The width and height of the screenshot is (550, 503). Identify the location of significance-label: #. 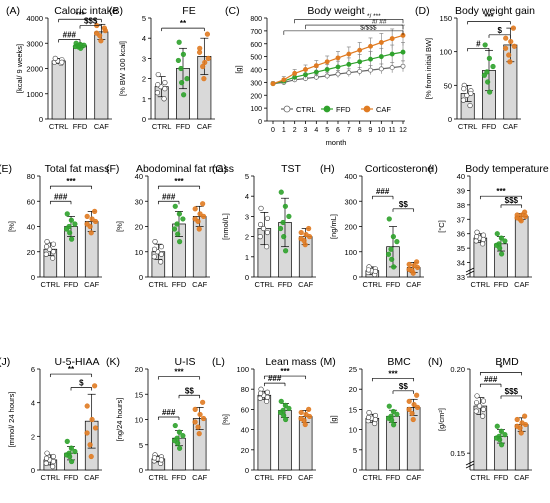
(478, 43).